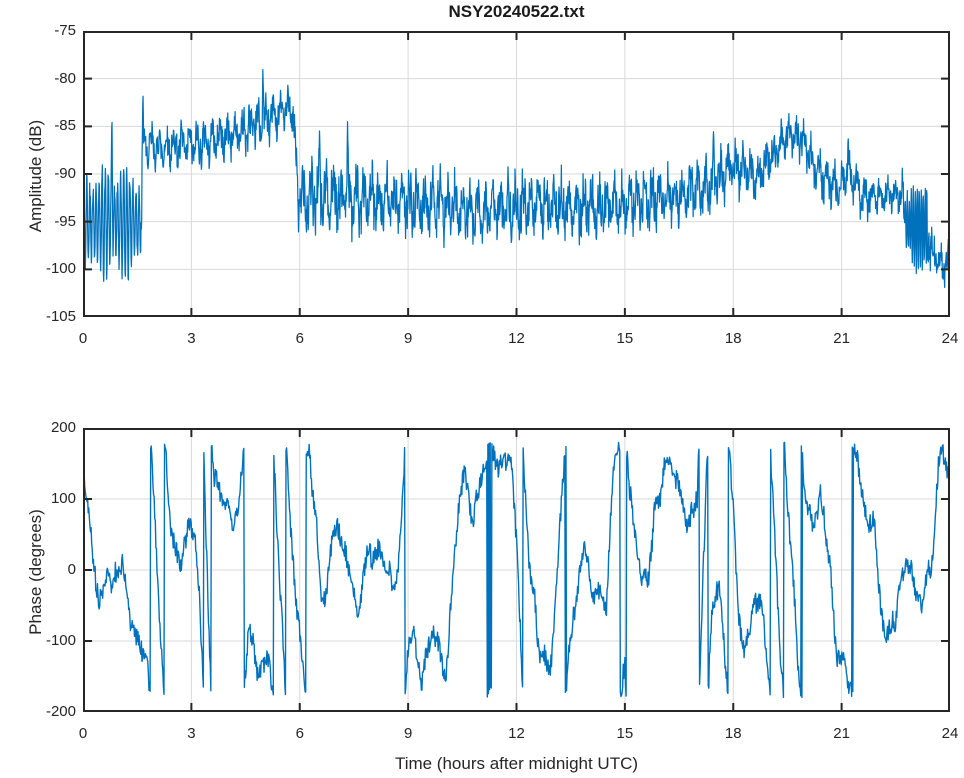  I want to click on y-tick-label: 200, so click(63, 427).